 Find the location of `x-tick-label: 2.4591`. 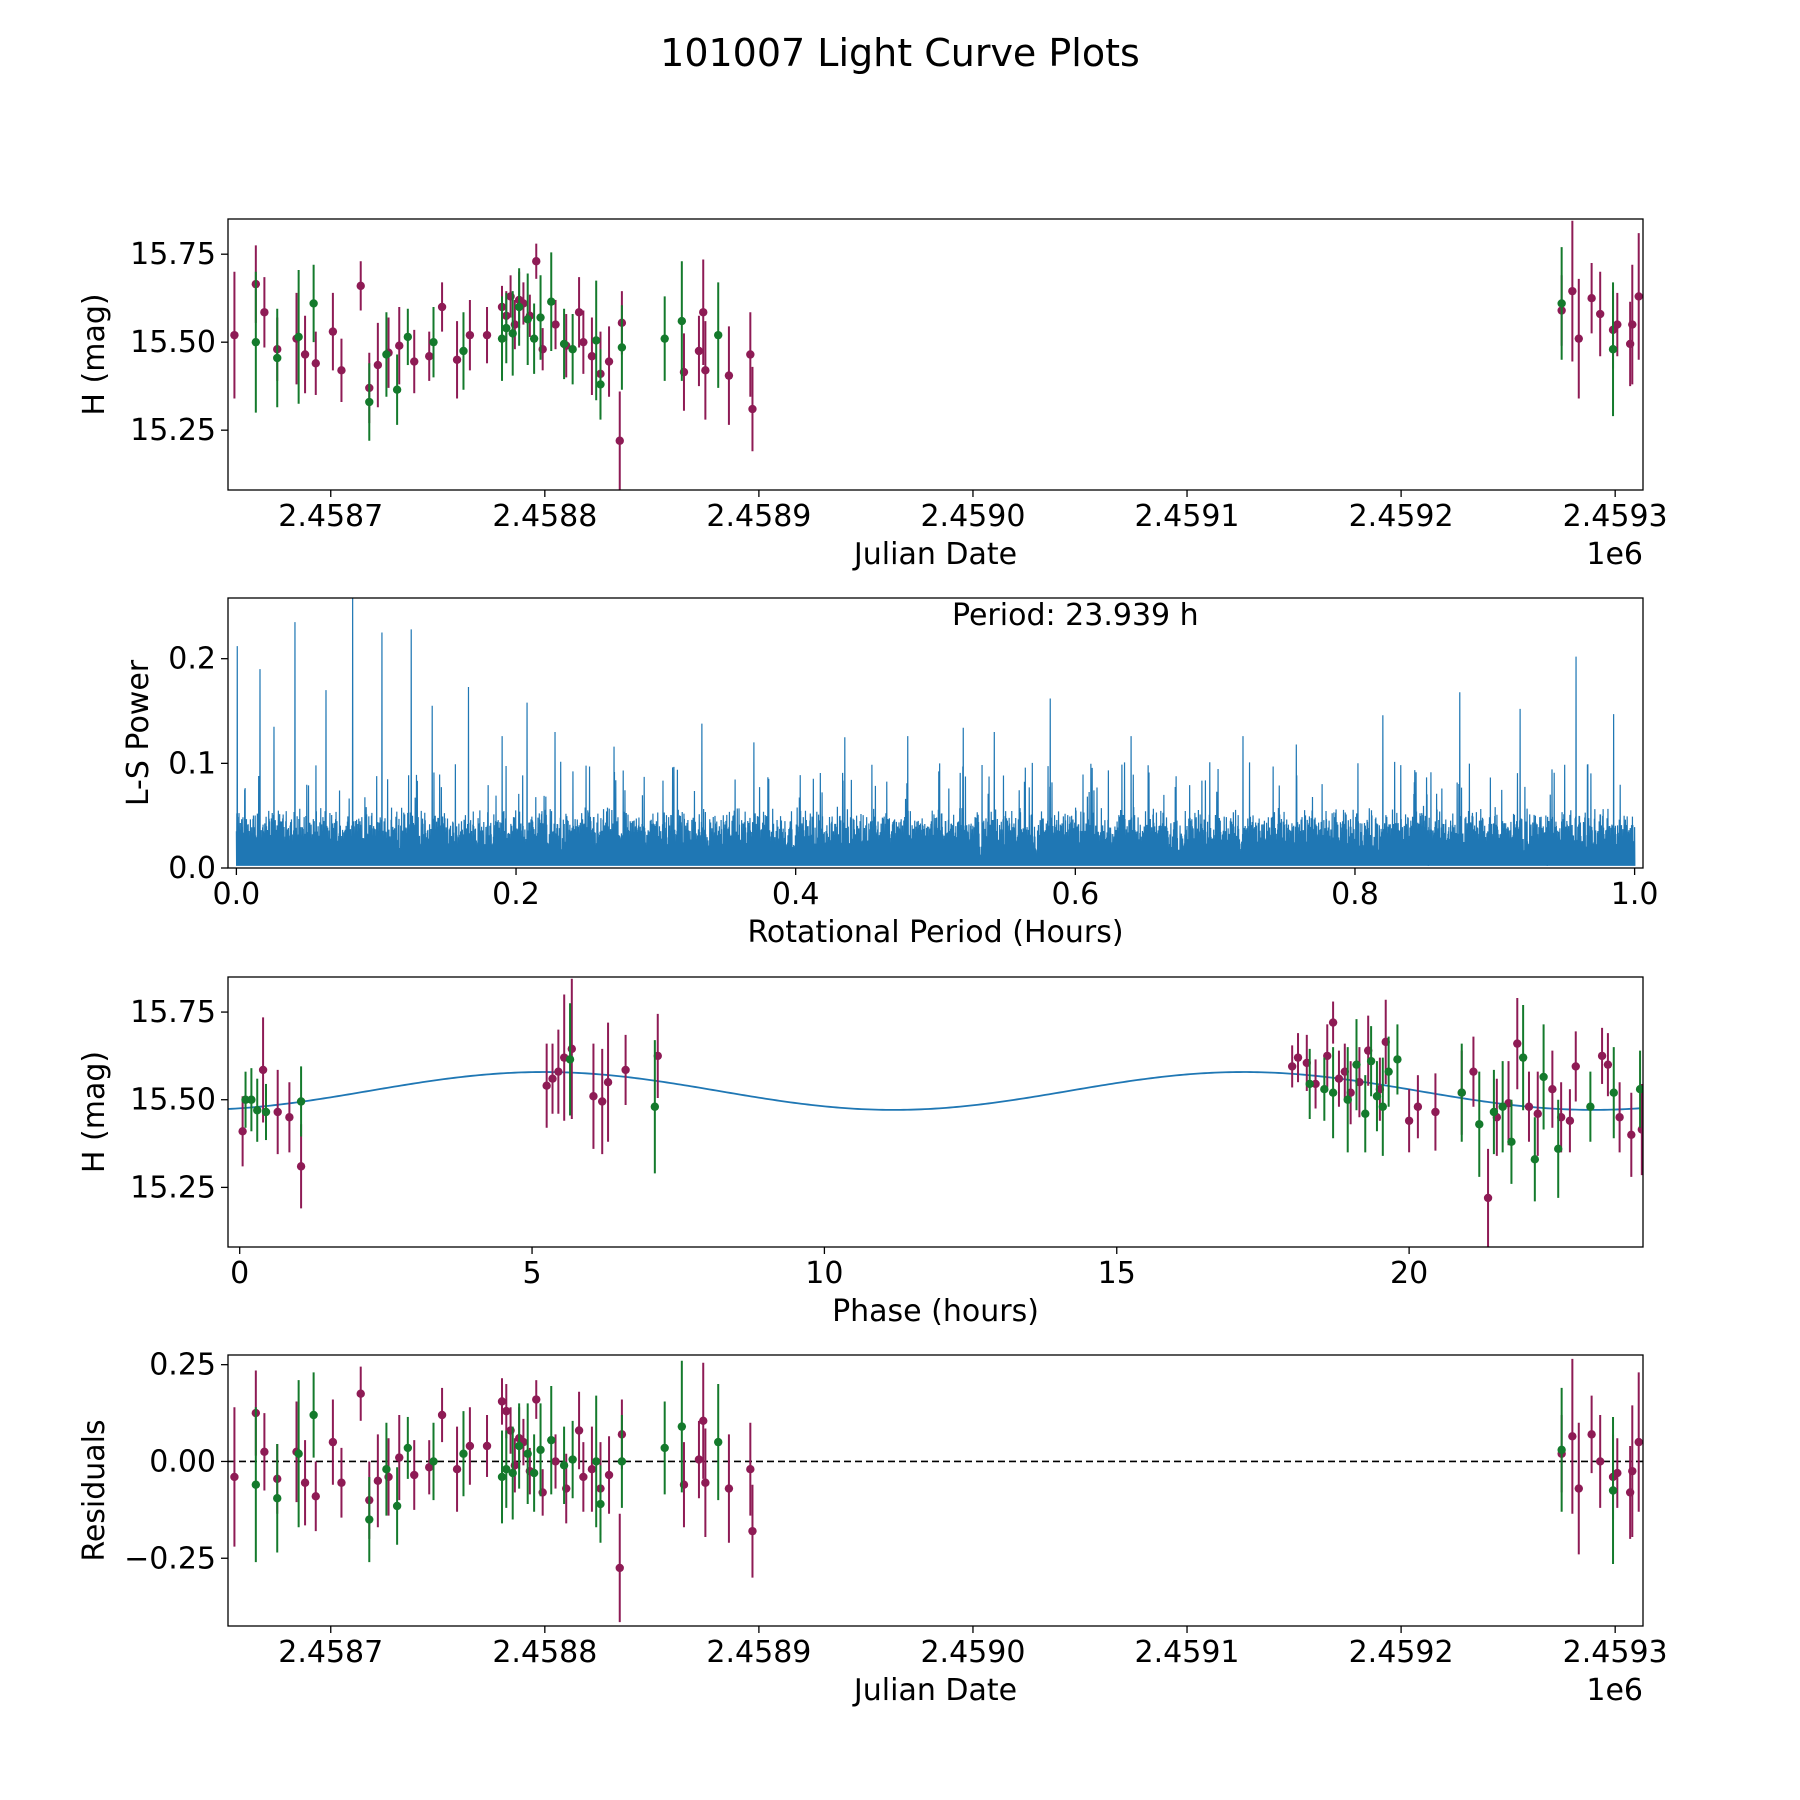

x-tick-label: 2.4591 is located at coordinates (1187, 516).